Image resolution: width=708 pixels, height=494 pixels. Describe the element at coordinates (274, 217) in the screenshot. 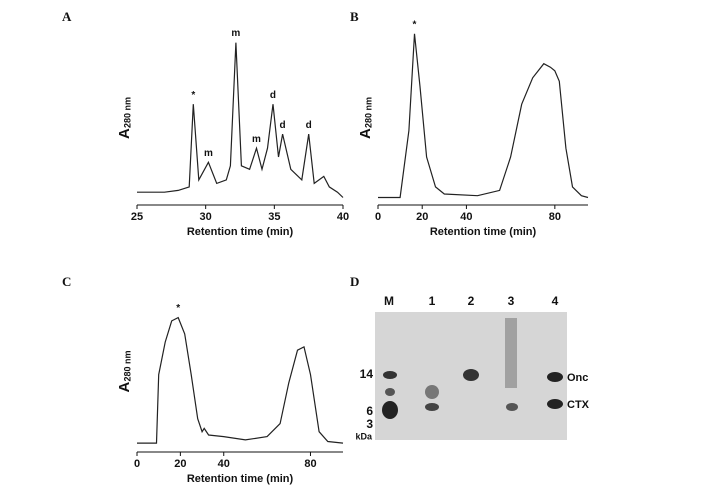

I see `x-tick-label: 35` at that location.